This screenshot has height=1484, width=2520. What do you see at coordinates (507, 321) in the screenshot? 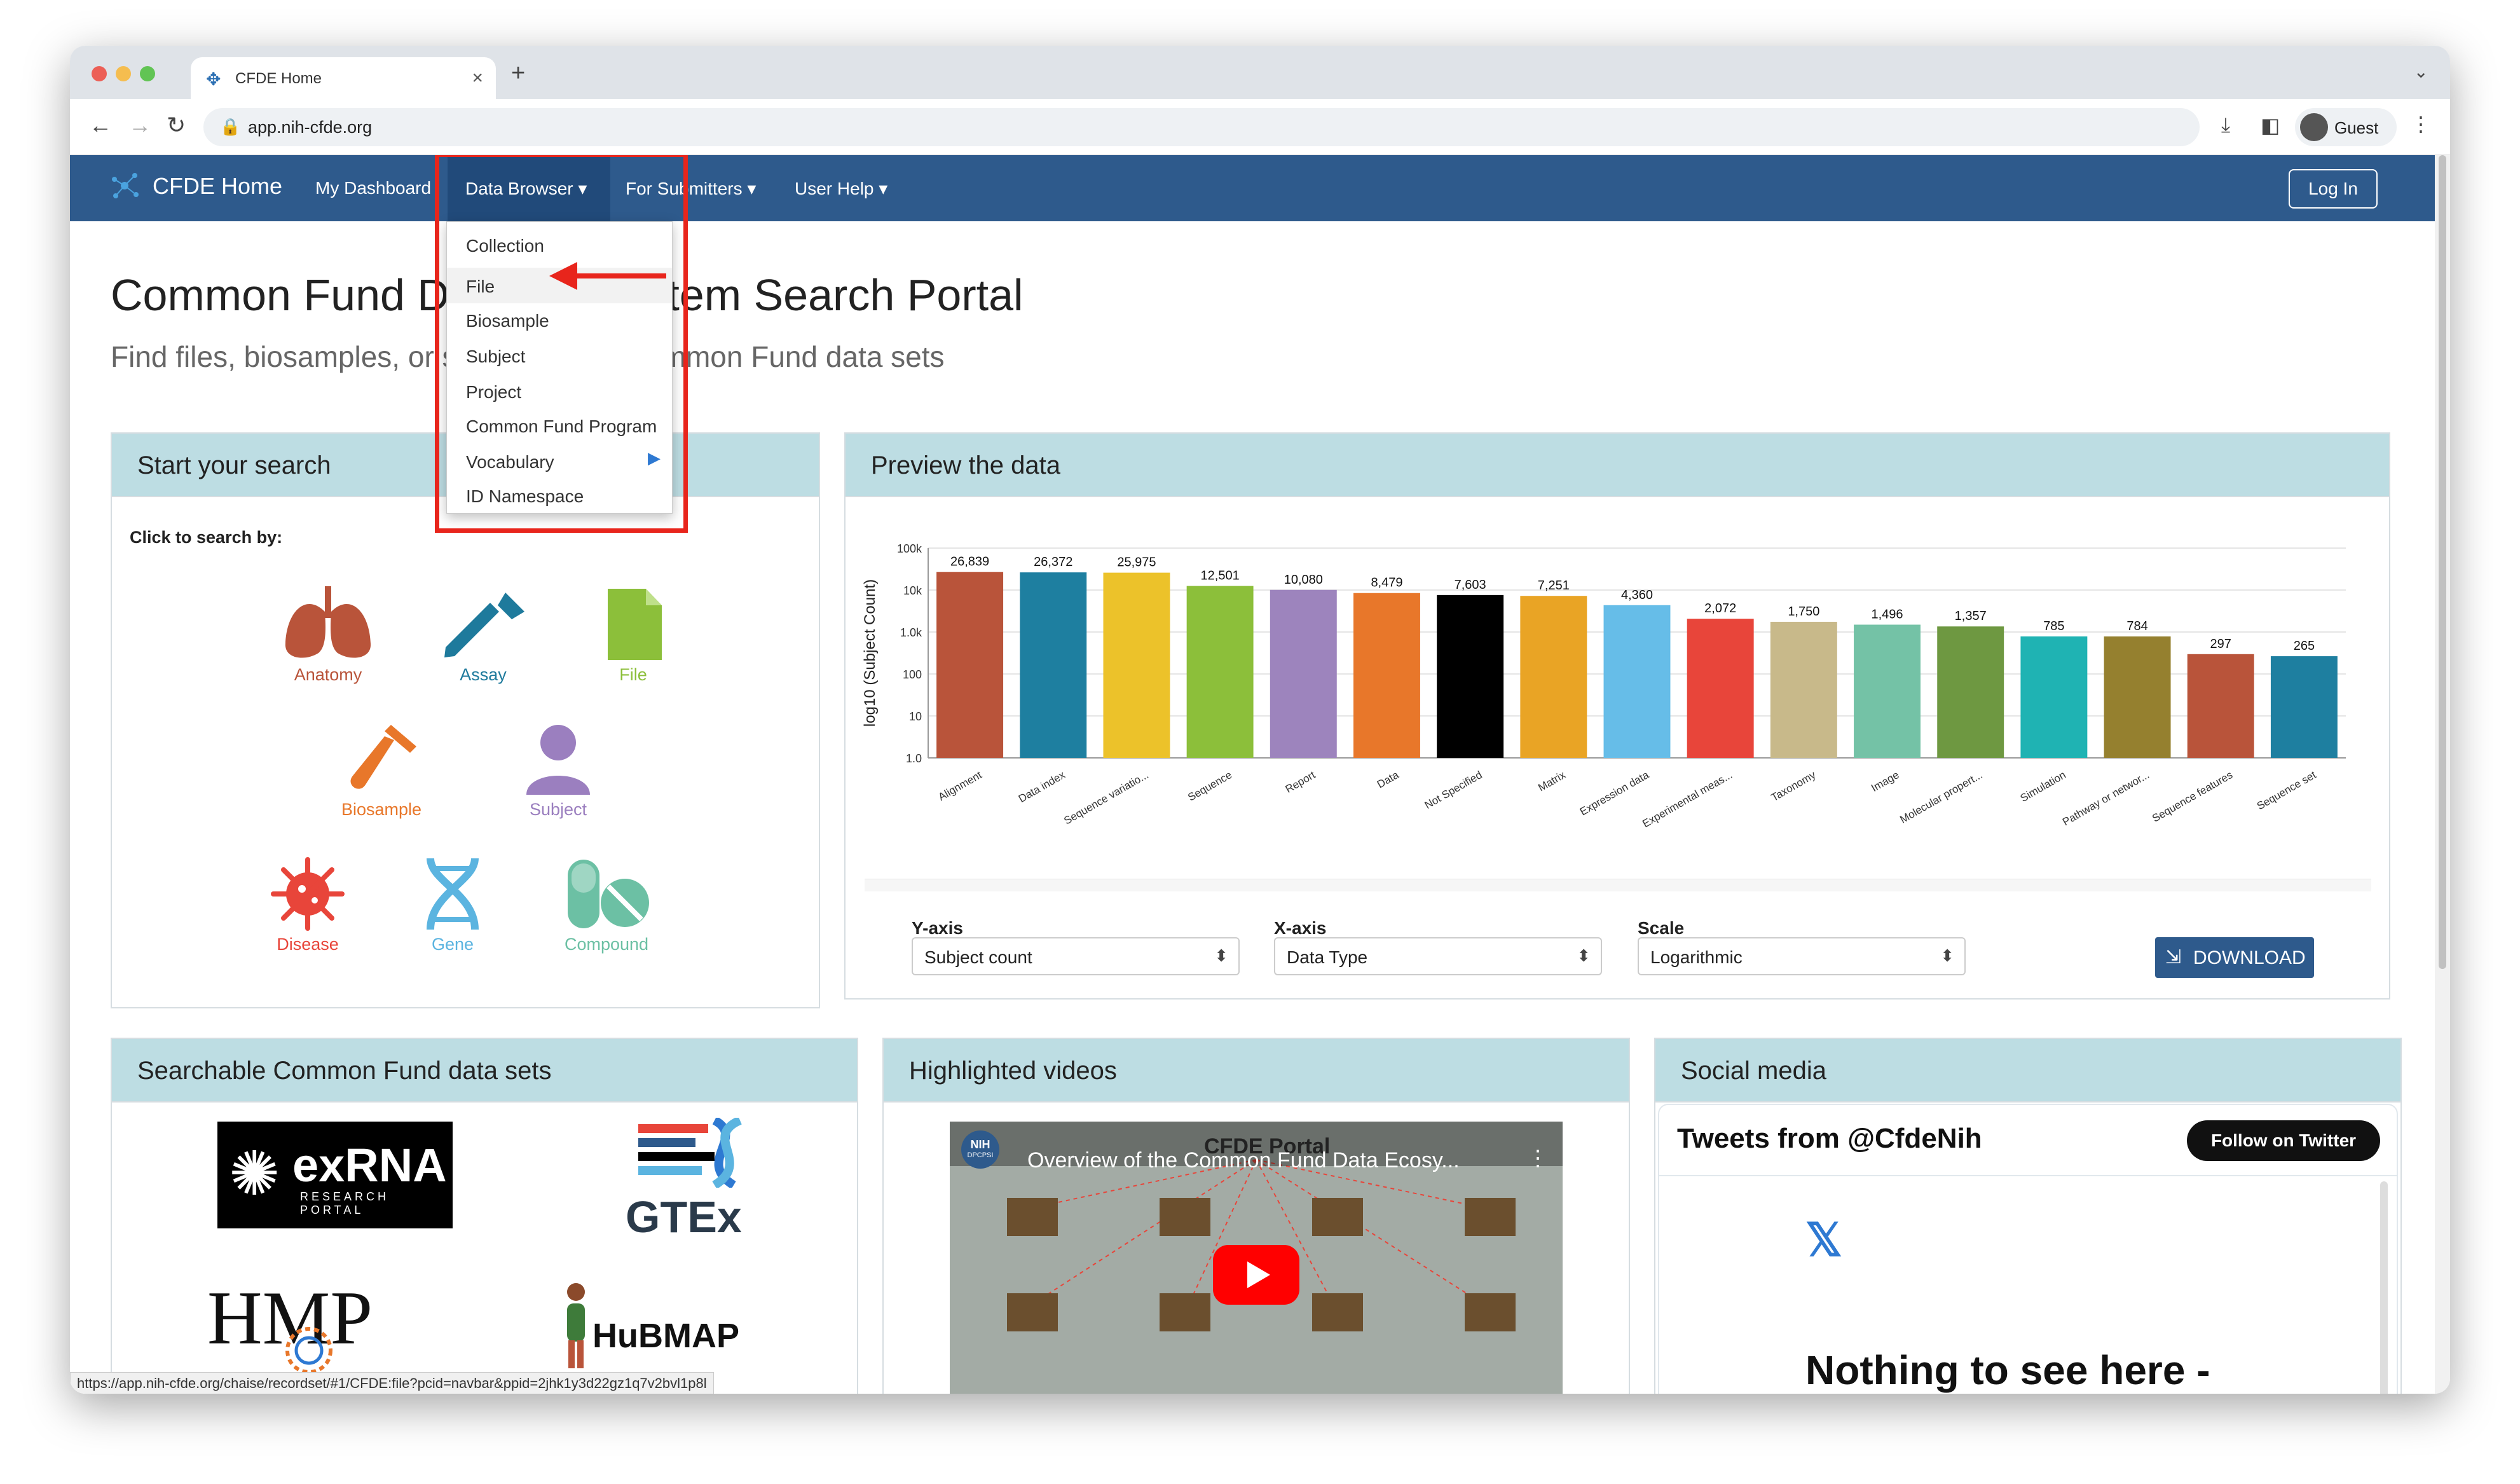
I see `dropdown-item-biosample: Biosample` at bounding box center [507, 321].